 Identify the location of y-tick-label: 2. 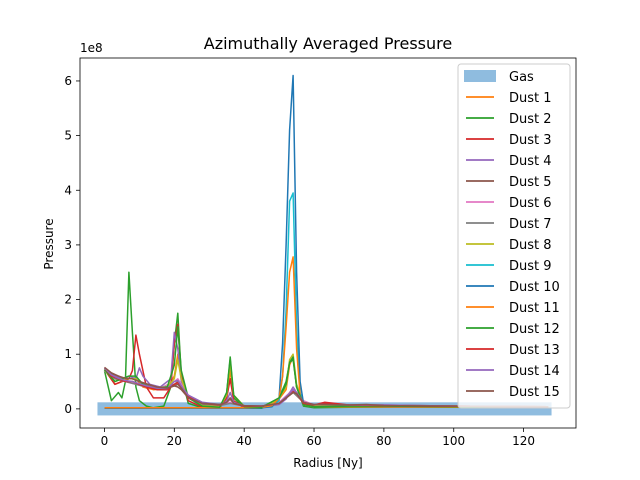
(68, 300).